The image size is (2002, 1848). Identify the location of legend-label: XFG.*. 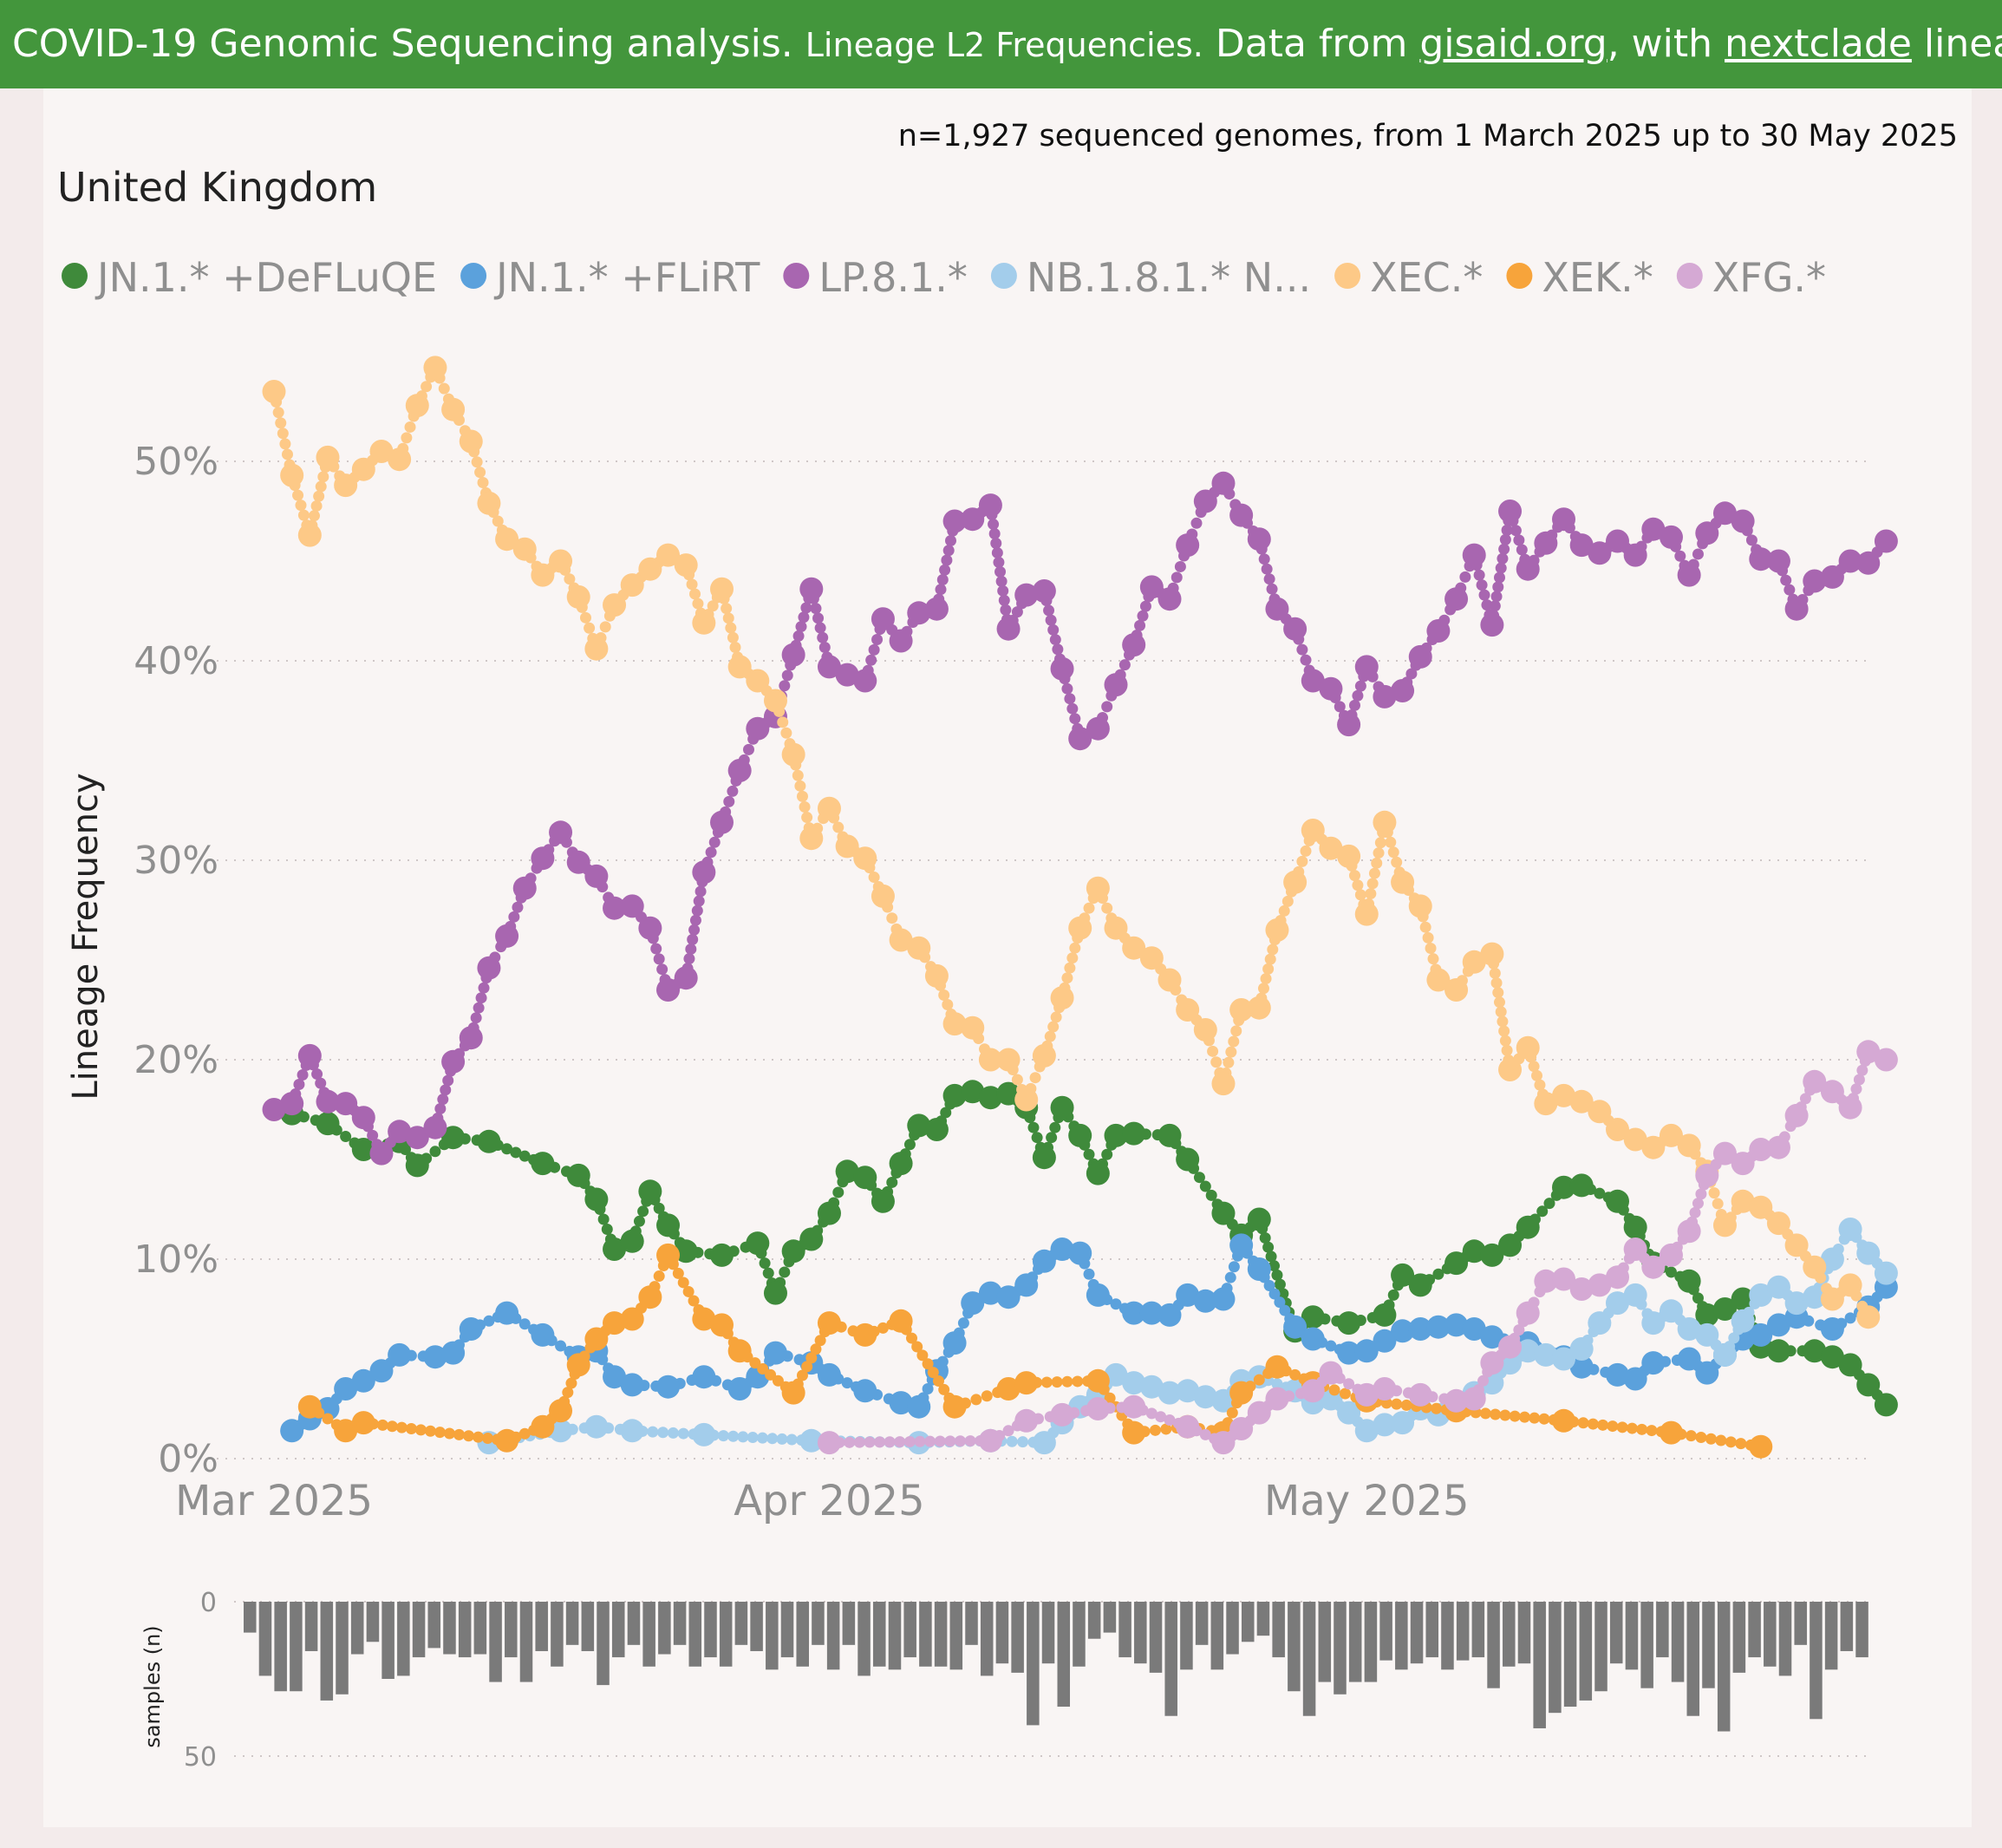
(1769, 277).